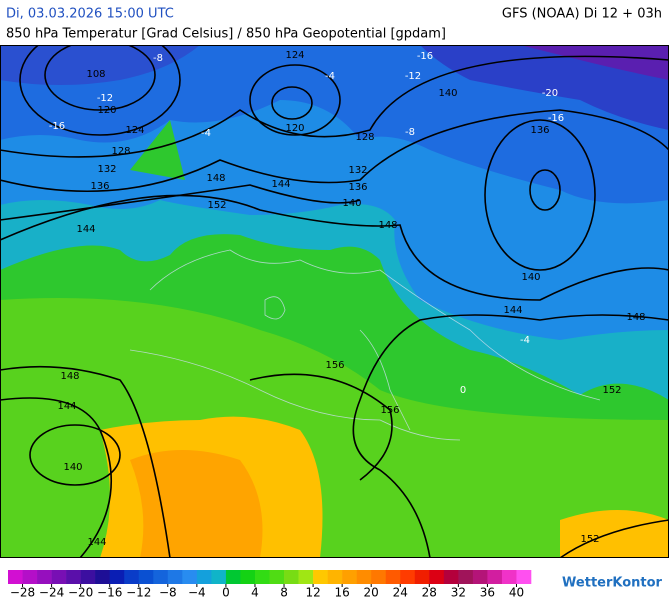 Image resolution: width=669 pixels, height=604 pixels. Describe the element at coordinates (400, 593) in the screenshot. I see `colorbar-tick-label: 24` at that location.